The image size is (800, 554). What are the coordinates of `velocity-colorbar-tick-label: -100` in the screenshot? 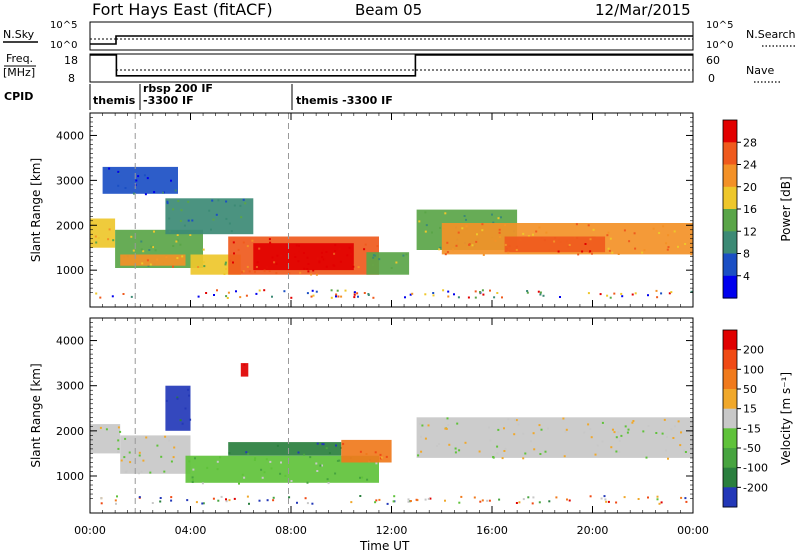 It's located at (755, 468).